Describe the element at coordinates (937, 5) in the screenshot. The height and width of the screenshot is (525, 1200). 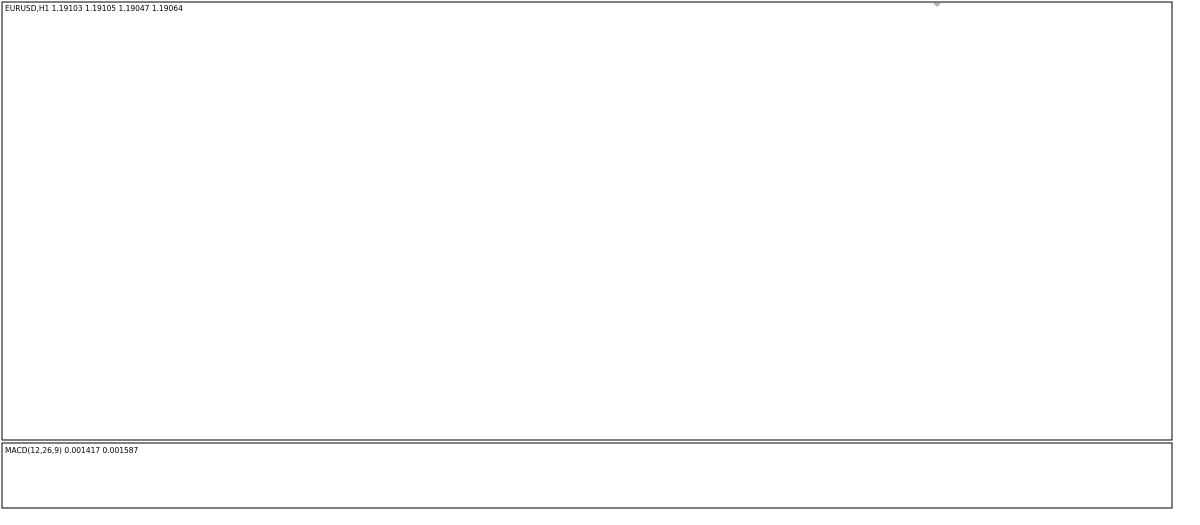
I see `chart-shift-marker` at that location.